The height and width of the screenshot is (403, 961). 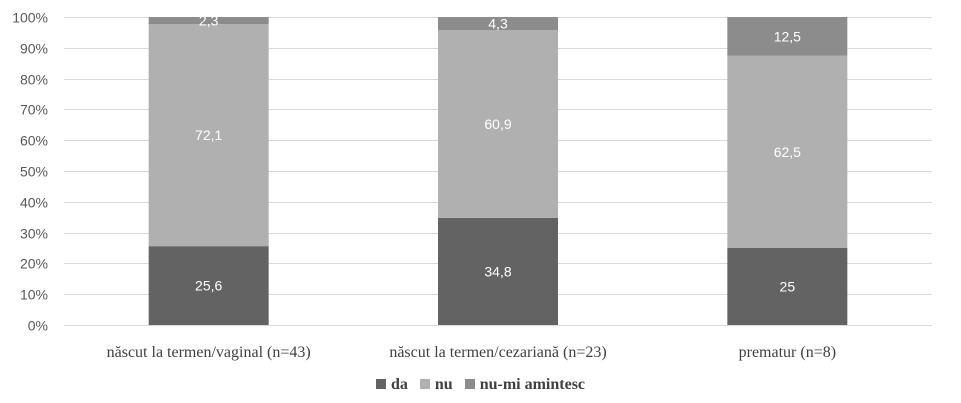 What do you see at coordinates (30, 18) in the screenshot?
I see `y-tick-label: 100%` at bounding box center [30, 18].